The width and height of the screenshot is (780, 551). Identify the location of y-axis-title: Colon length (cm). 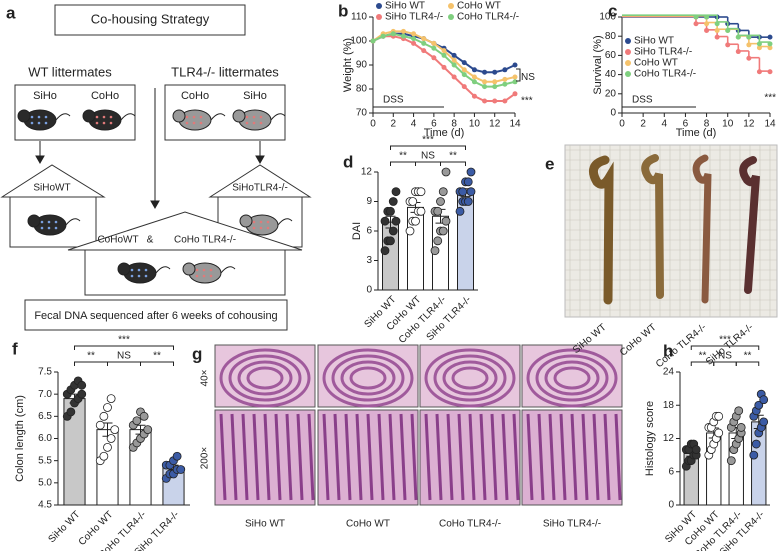
(20, 438).